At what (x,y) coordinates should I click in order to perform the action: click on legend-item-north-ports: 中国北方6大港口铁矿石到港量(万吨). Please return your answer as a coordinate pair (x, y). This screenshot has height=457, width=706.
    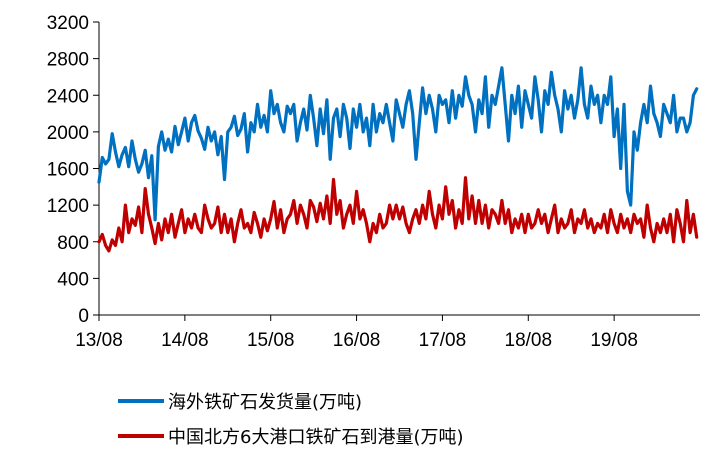
    Looking at the image, I should click on (291, 436).